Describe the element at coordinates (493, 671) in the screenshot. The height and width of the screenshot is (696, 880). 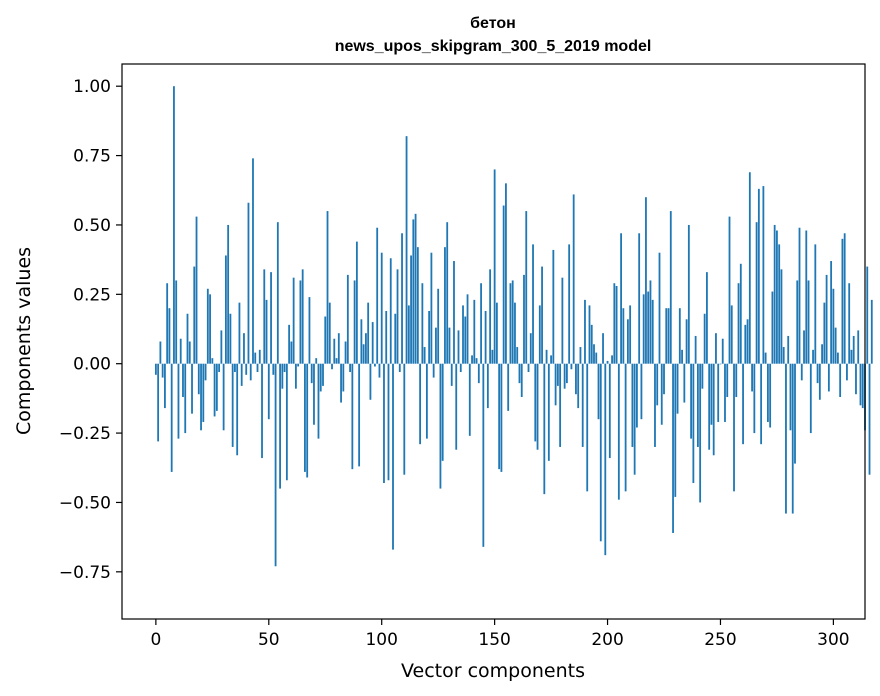
I see `x-axis-label: Vector components` at that location.